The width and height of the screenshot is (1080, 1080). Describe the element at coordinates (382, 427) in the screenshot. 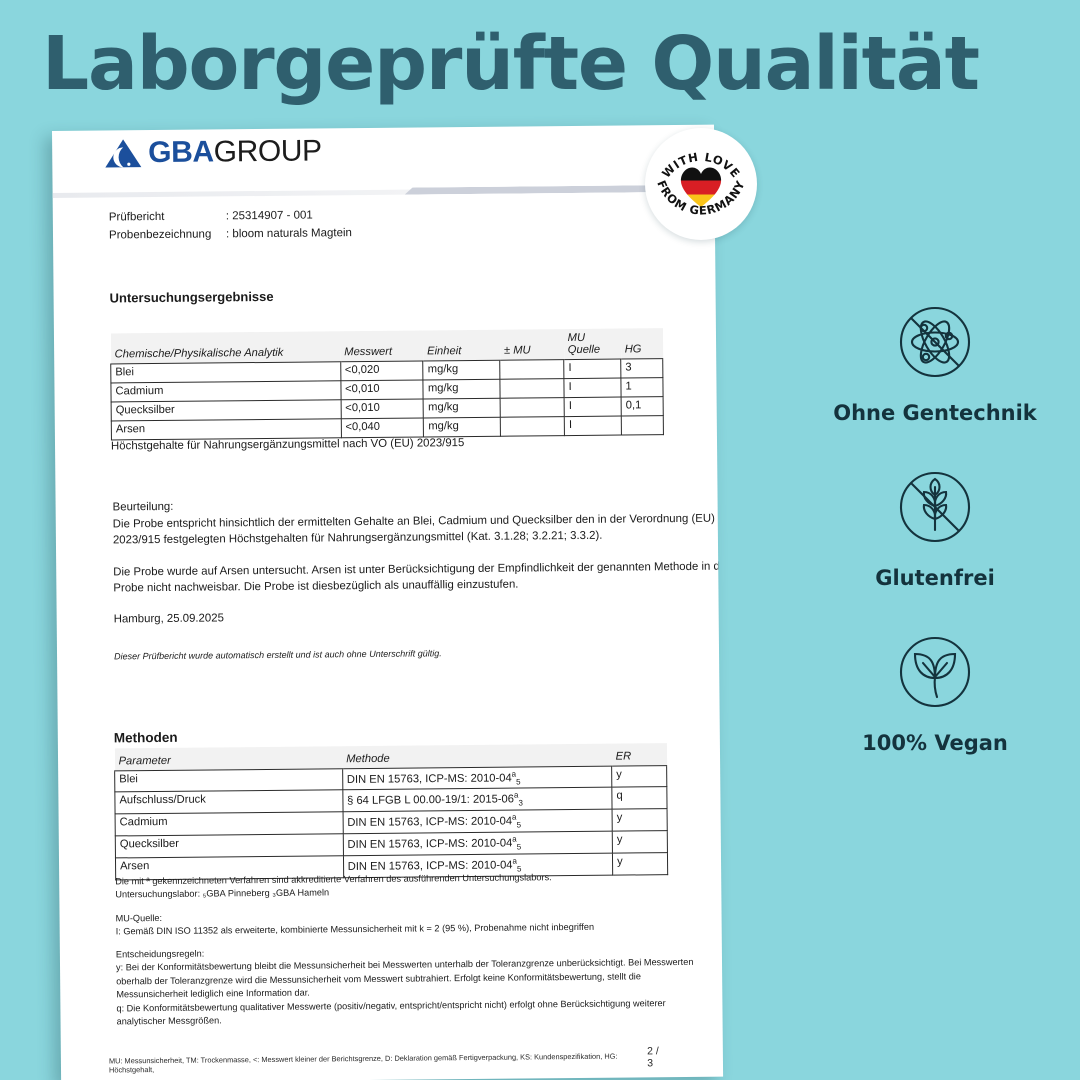

I see `cell-value: <0,040` at that location.